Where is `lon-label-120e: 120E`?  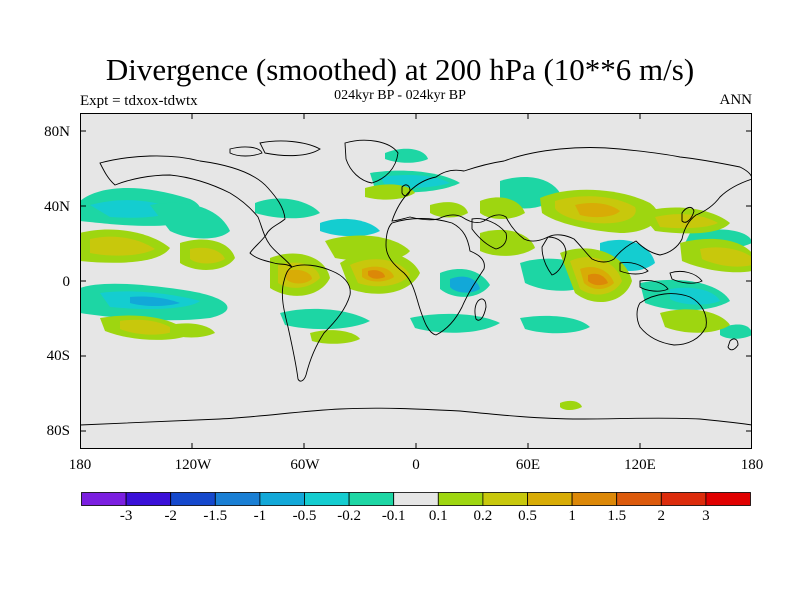 lon-label-120e: 120E is located at coordinates (640, 465).